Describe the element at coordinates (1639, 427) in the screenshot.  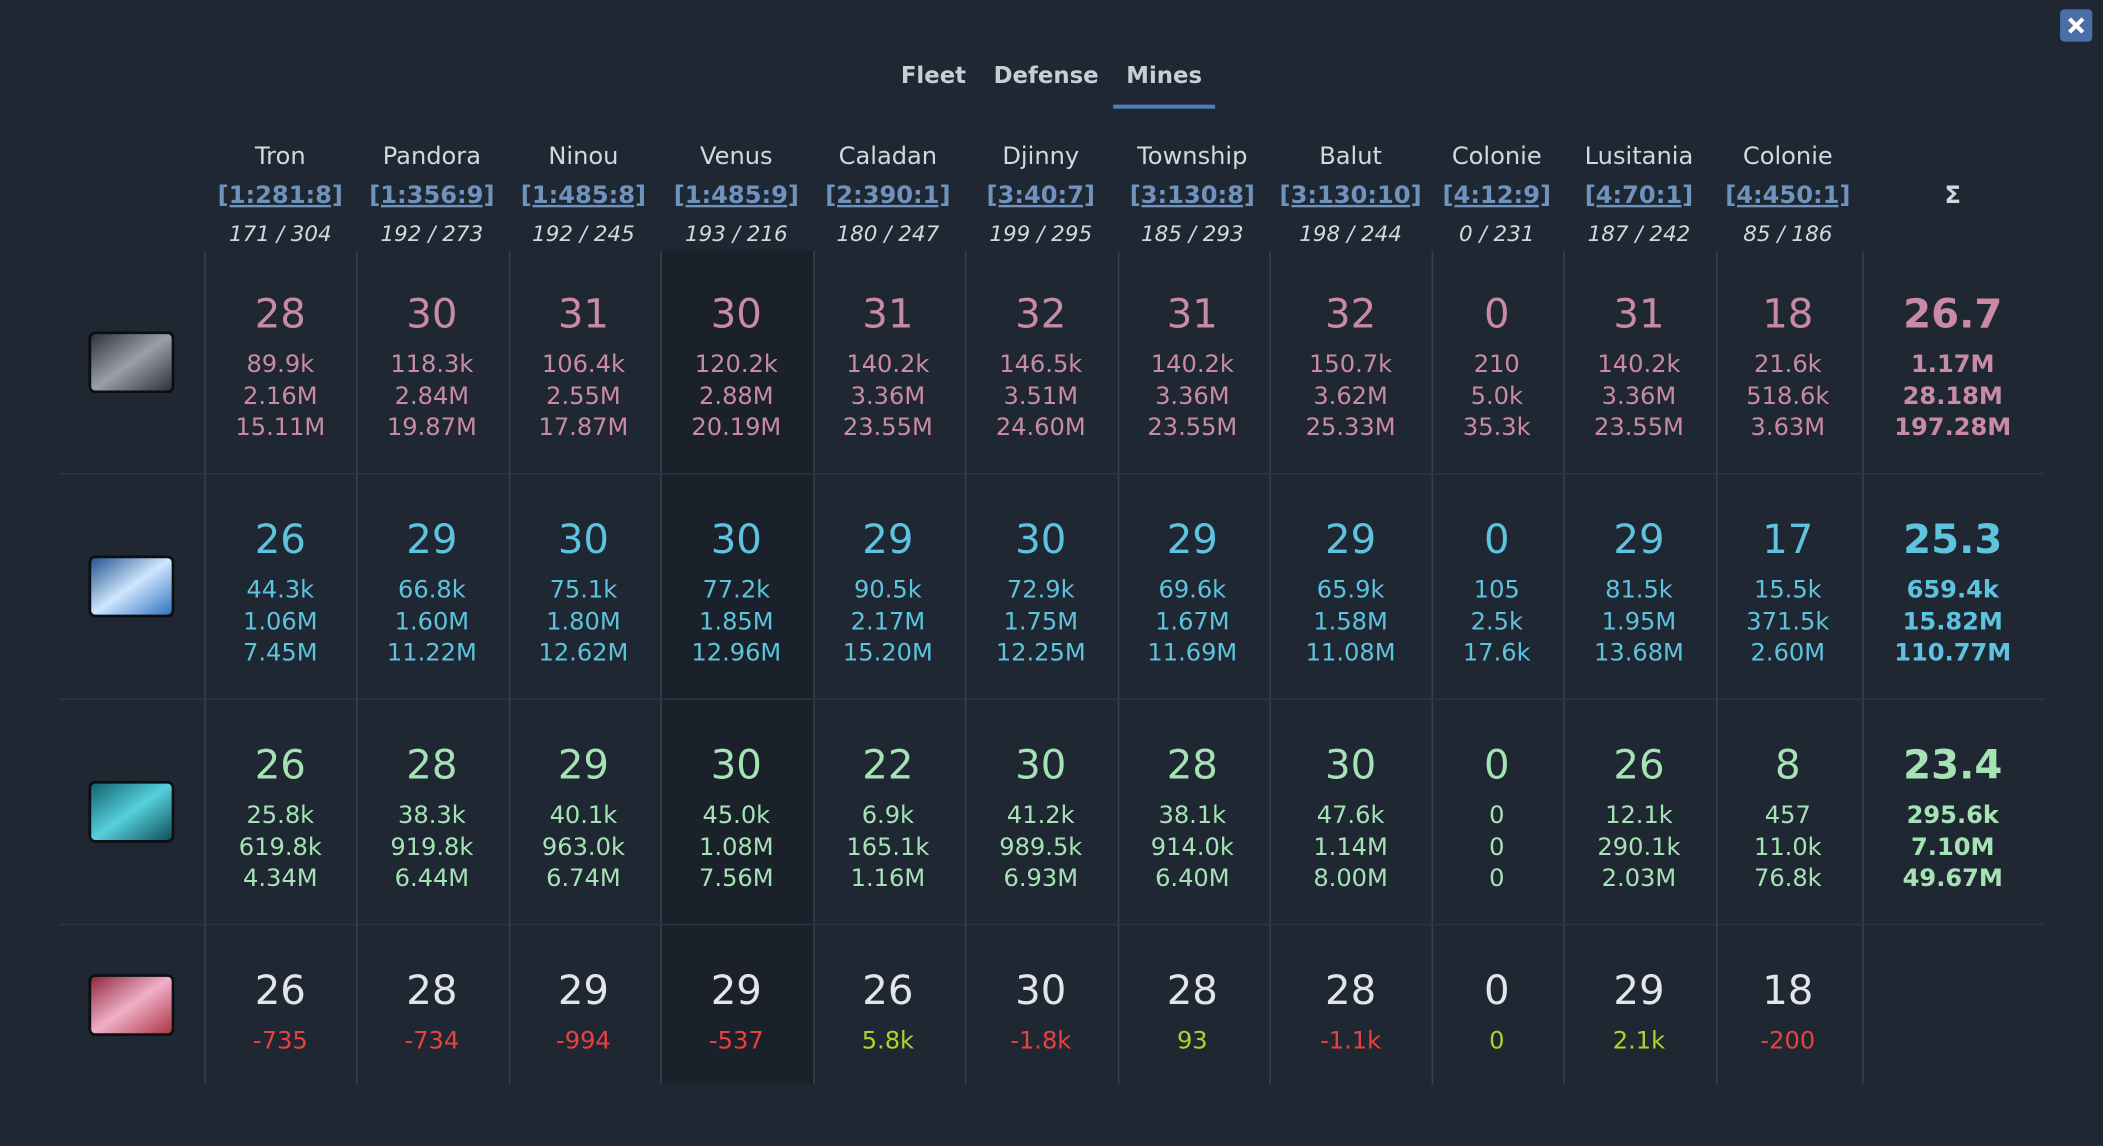
I see `production-value: 23.55M` at that location.